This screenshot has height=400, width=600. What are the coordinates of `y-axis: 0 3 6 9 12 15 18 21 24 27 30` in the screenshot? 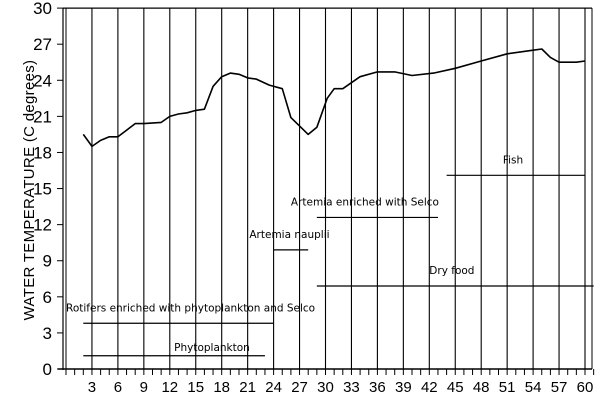 It's located at (48, 189).